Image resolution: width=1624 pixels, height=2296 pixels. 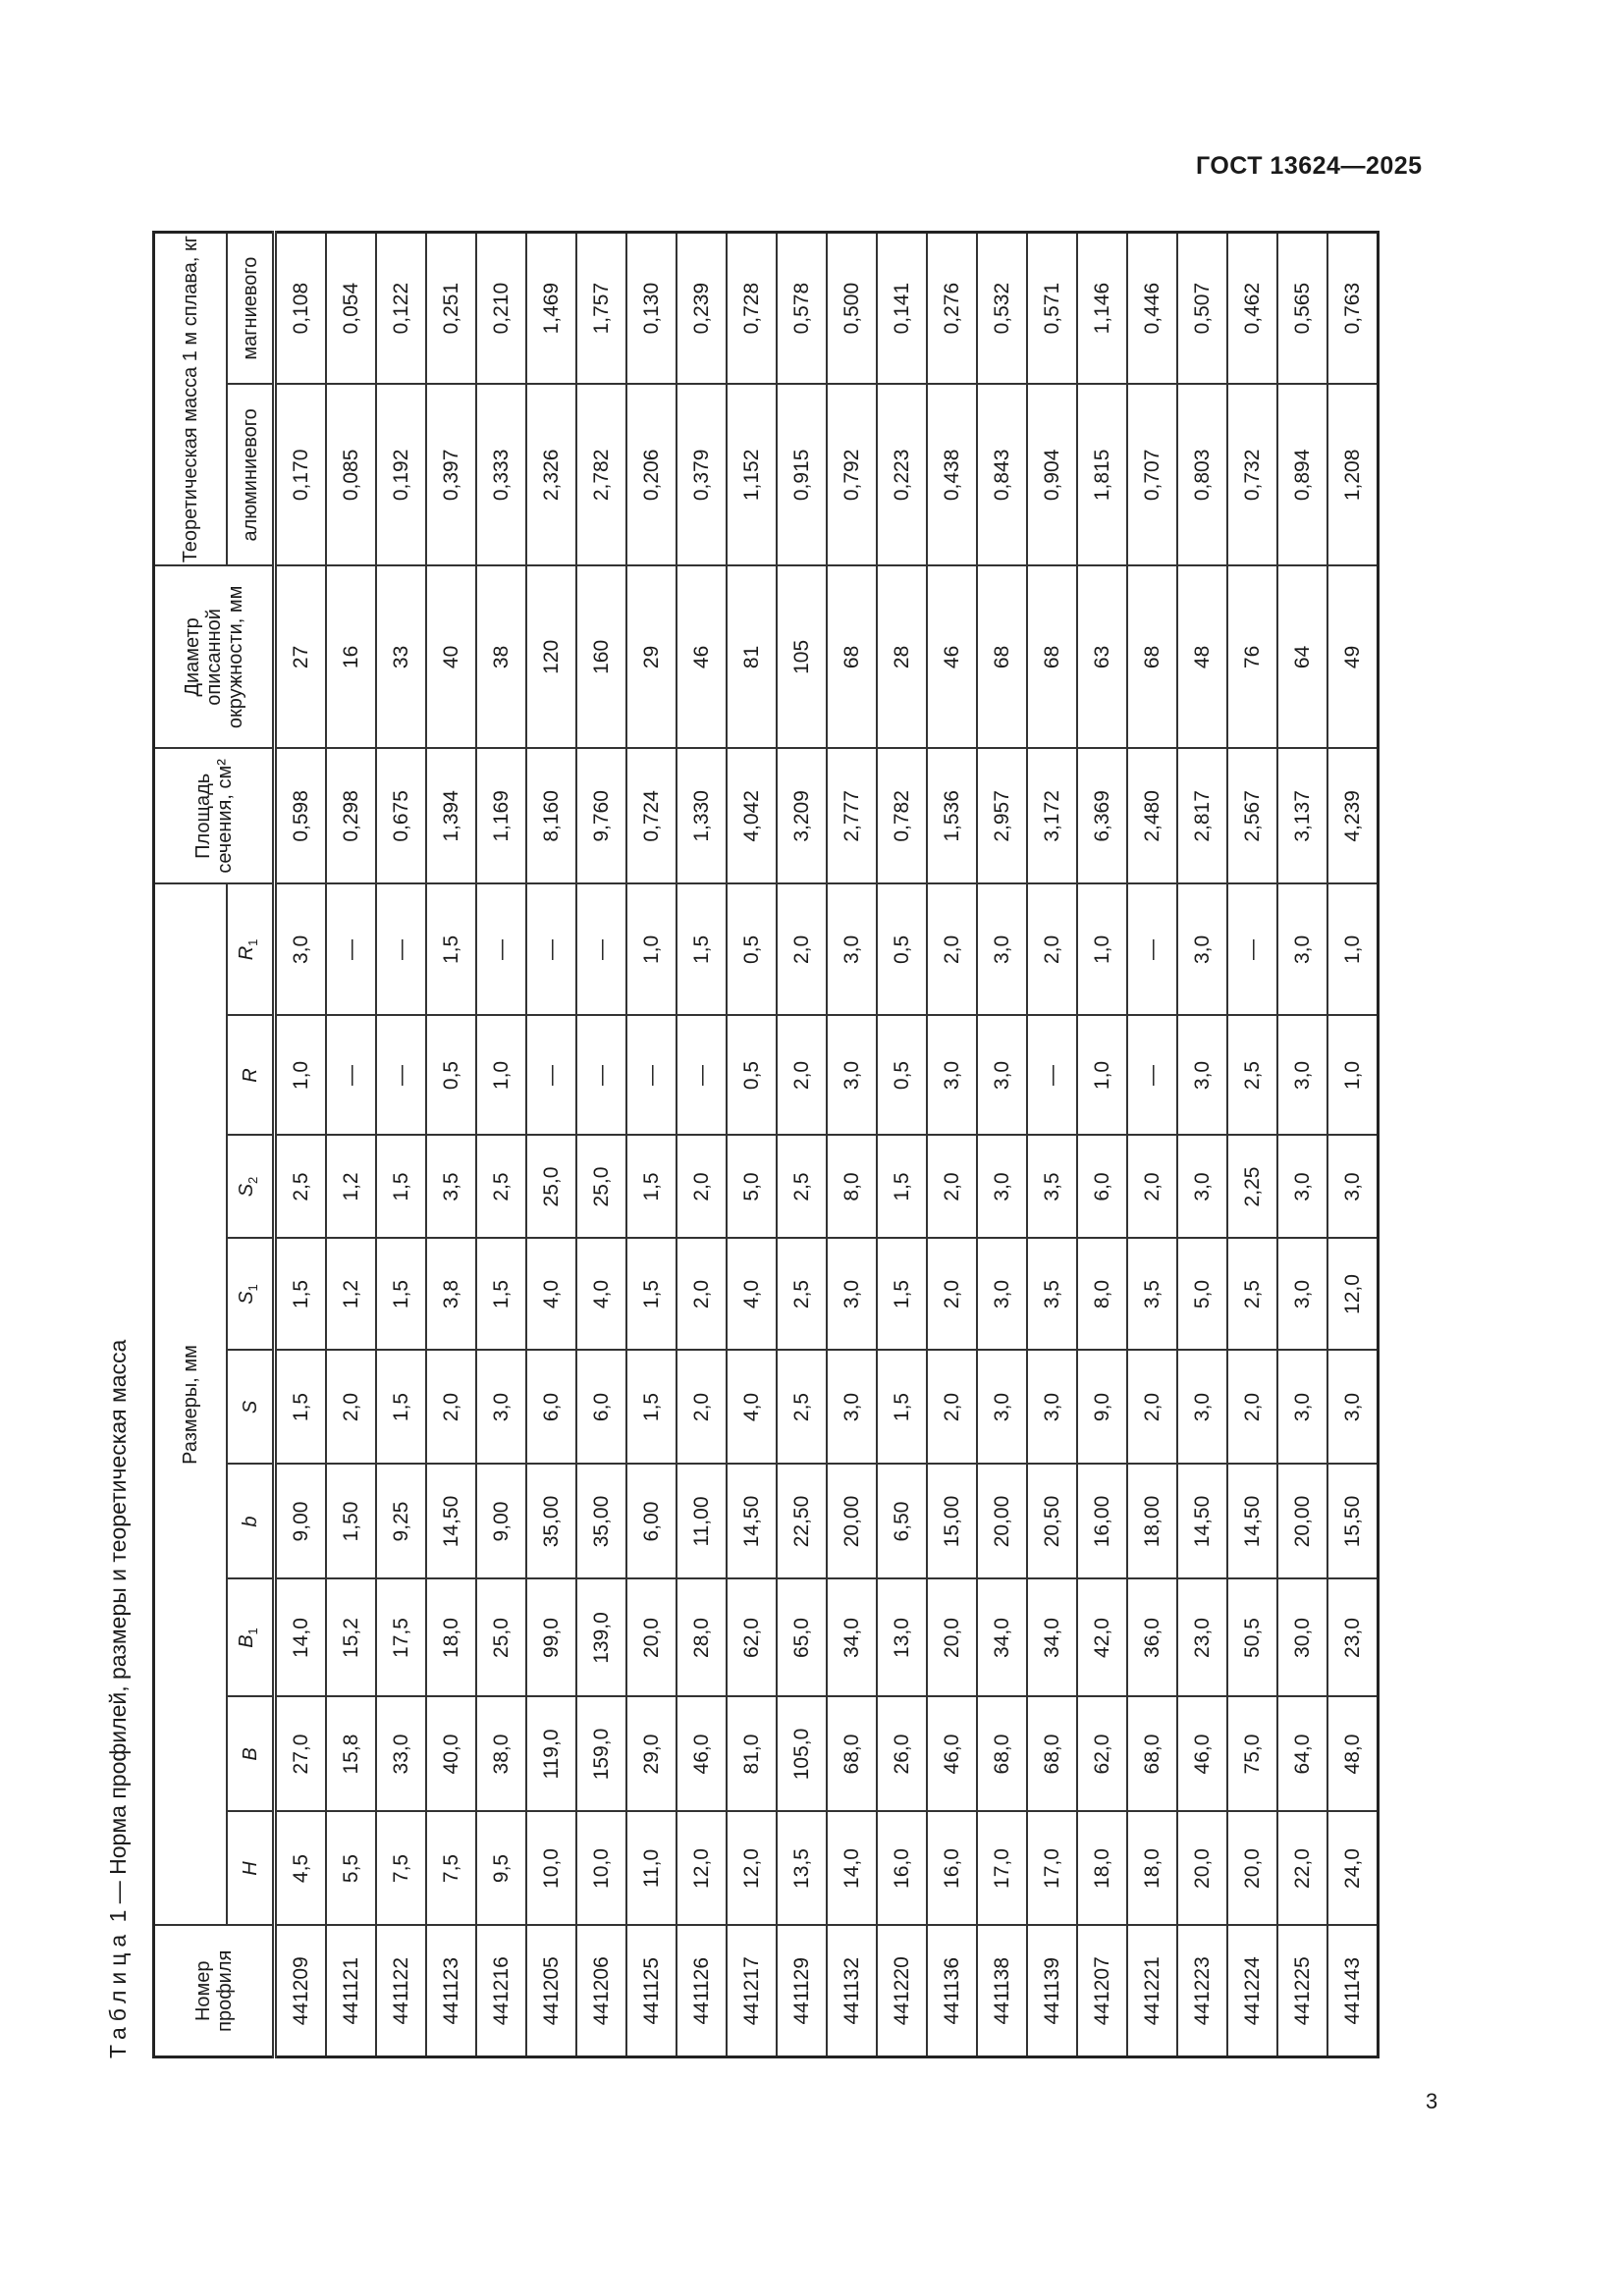 What do you see at coordinates (1252, 1521) in the screenshot?
I see `table-cell: 14,50` at bounding box center [1252, 1521].